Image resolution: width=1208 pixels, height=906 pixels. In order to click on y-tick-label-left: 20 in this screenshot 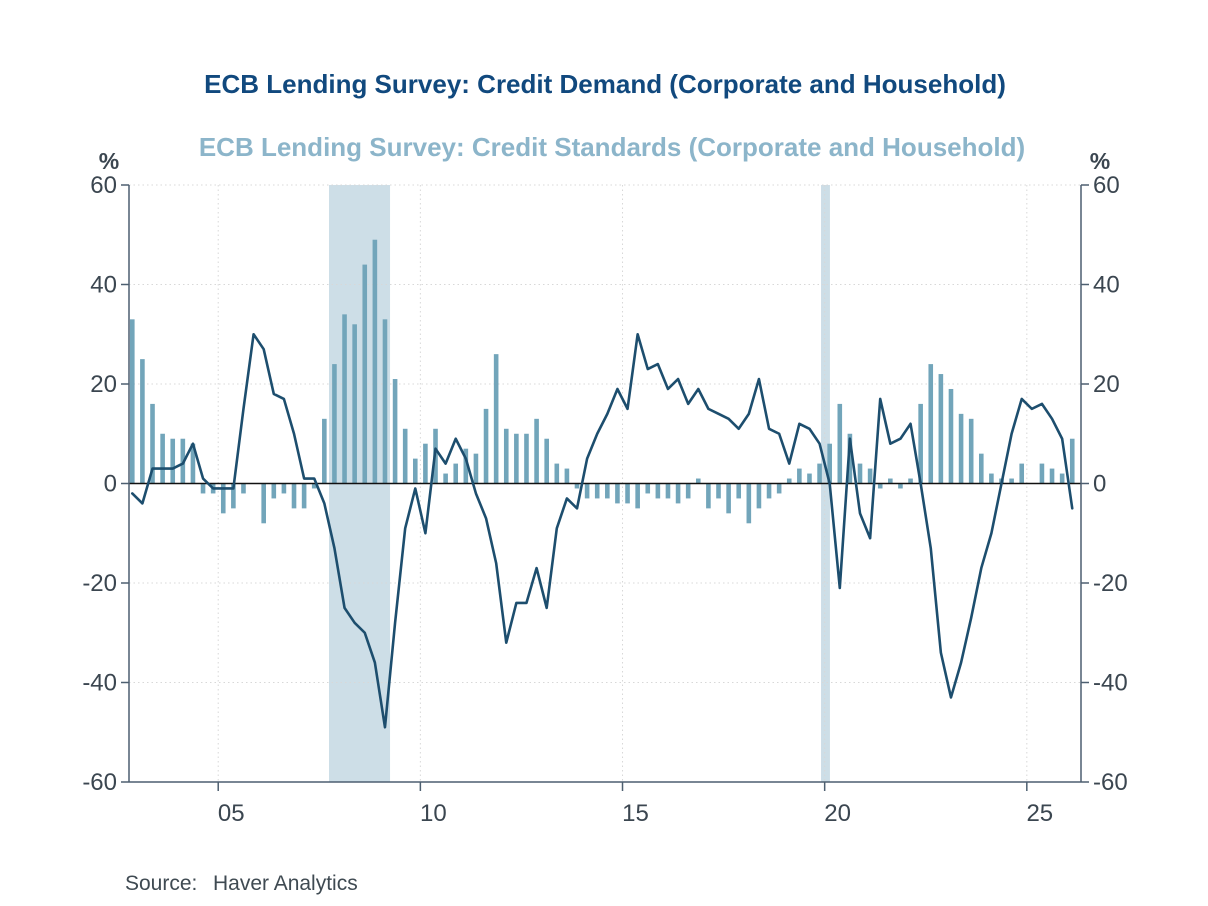, I will do `click(103, 384)`.